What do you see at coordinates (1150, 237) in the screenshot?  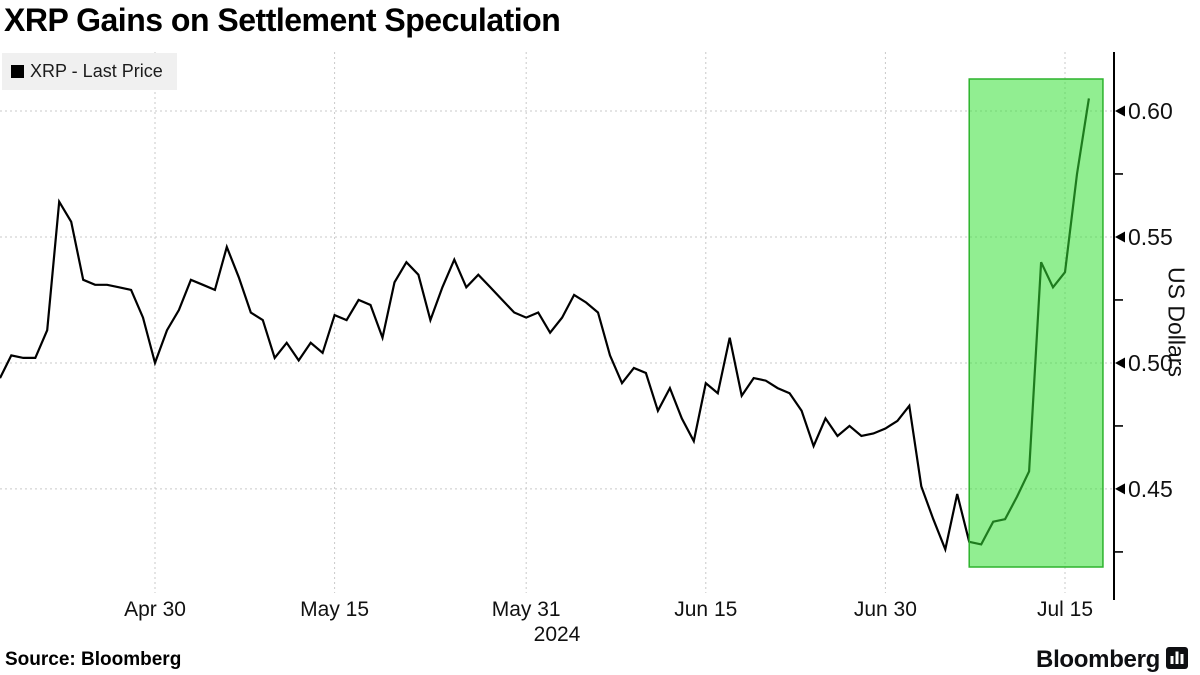 I see `y-tick-label: 0.55` at bounding box center [1150, 237].